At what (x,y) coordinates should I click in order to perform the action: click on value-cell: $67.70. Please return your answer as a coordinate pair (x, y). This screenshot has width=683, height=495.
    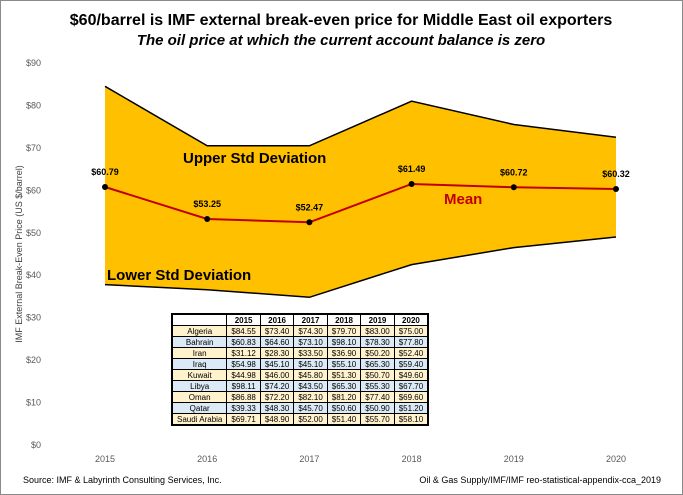
    Looking at the image, I should click on (411, 386).